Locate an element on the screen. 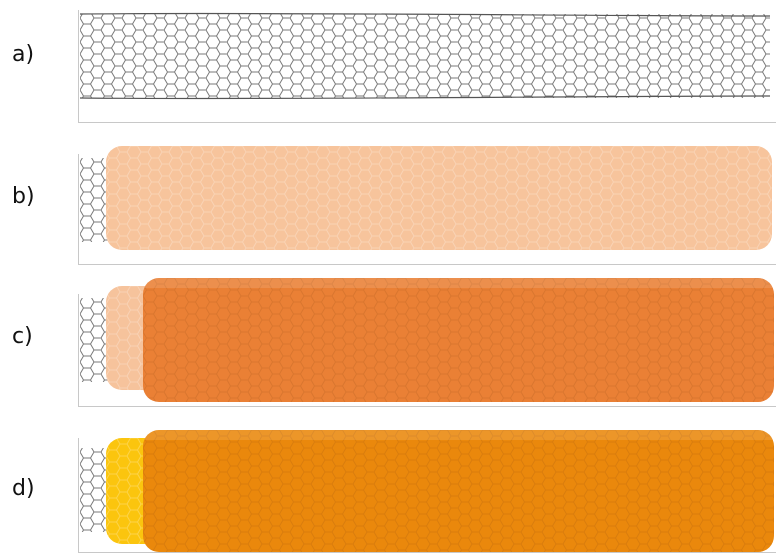 The height and width of the screenshot is (553, 776). panel-label: c) is located at coordinates (22, 336).